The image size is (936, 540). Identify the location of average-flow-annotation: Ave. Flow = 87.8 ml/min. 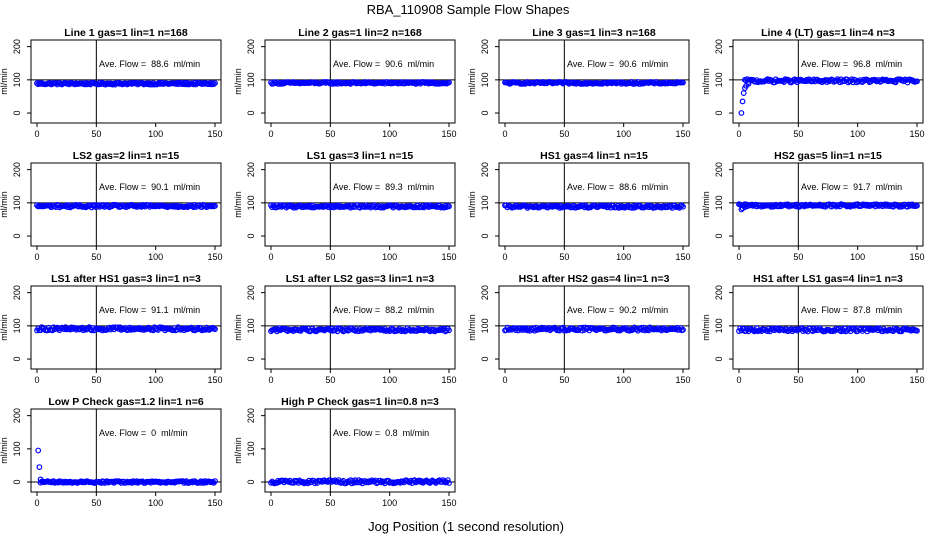
(851, 310).